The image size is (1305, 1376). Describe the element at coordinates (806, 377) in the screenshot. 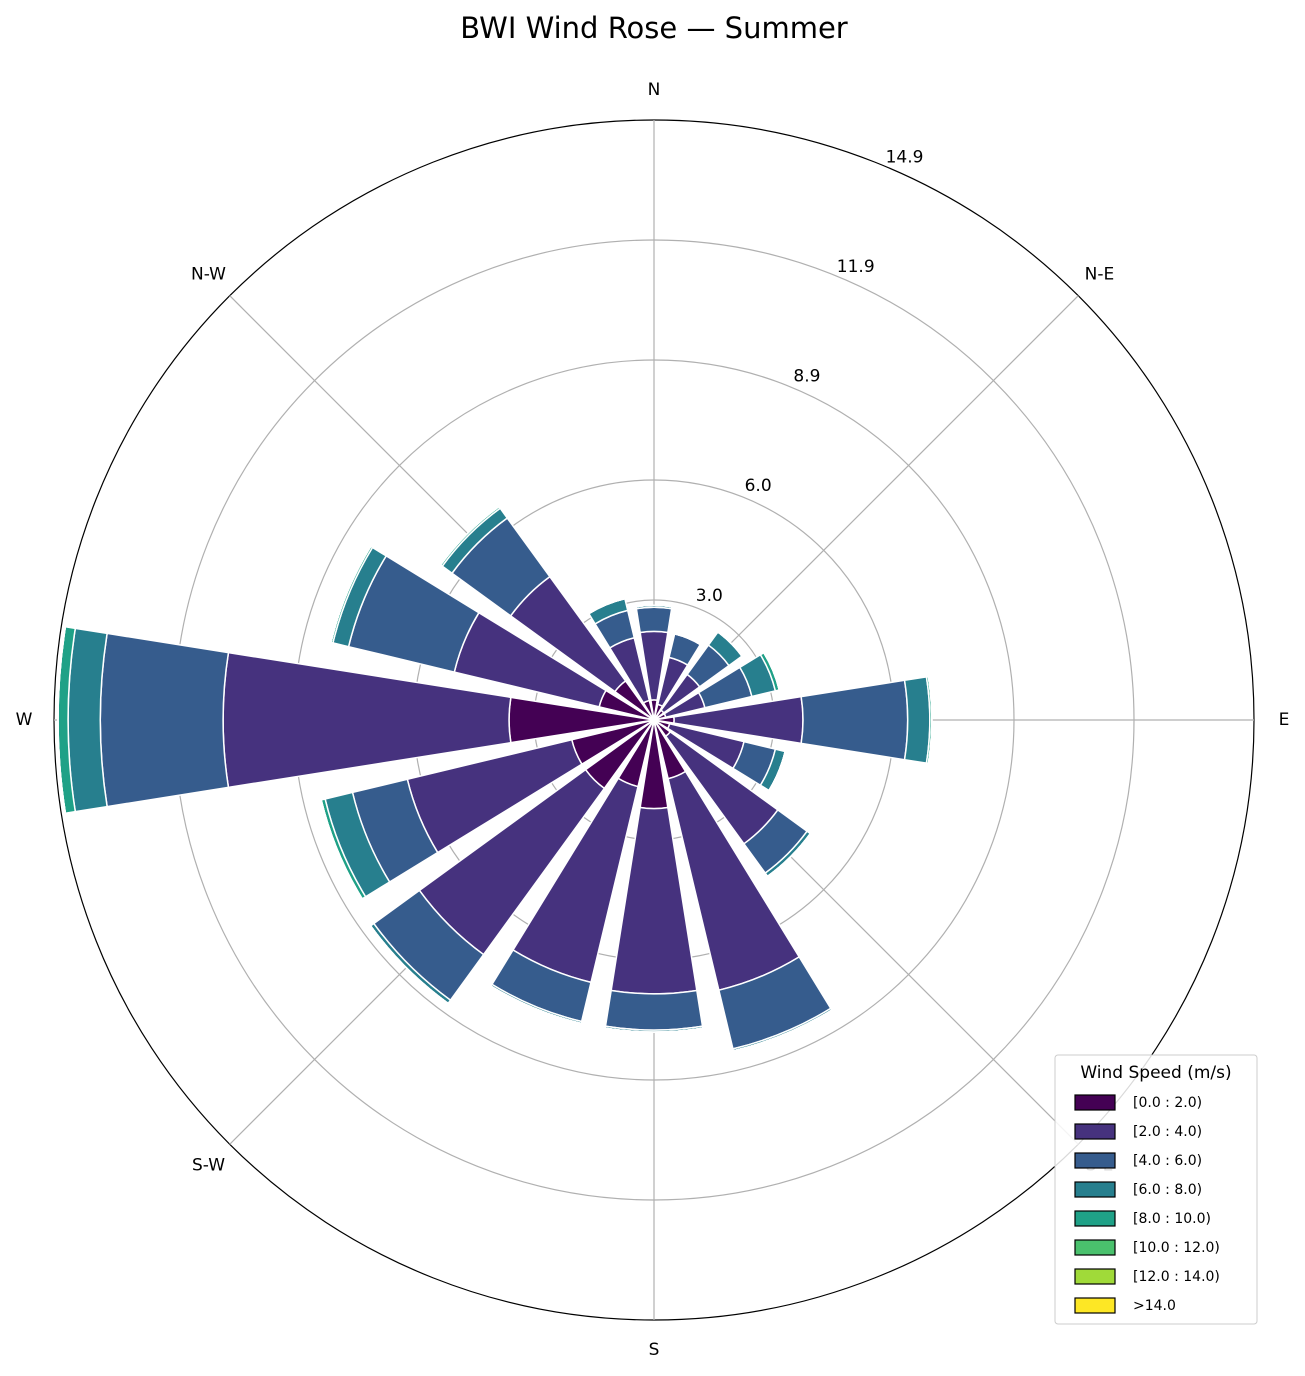

I see `r-tick-label: 8.9` at that location.